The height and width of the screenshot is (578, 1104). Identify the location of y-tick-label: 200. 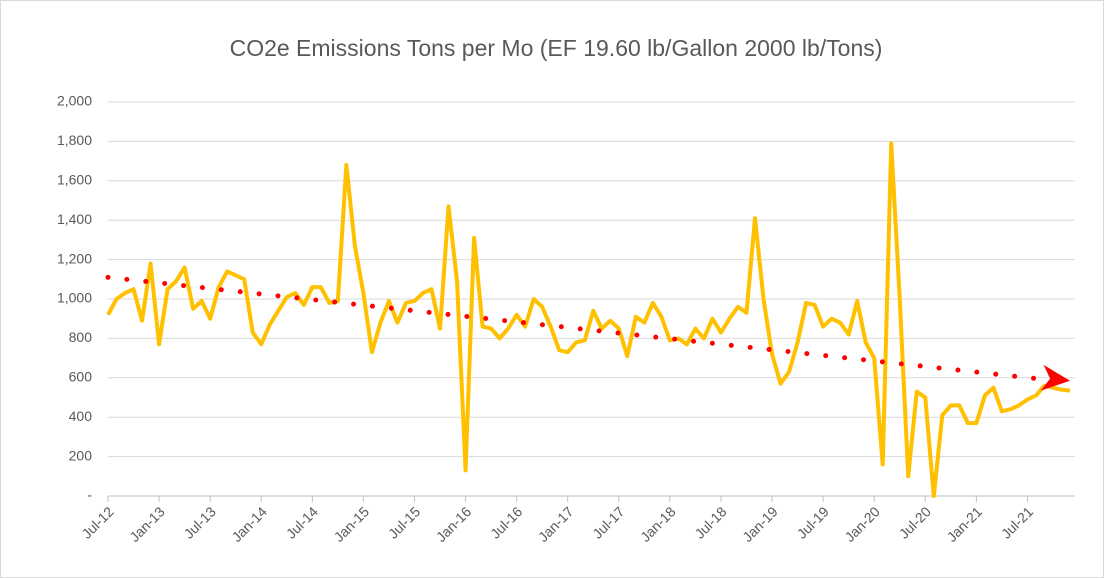
(81, 455).